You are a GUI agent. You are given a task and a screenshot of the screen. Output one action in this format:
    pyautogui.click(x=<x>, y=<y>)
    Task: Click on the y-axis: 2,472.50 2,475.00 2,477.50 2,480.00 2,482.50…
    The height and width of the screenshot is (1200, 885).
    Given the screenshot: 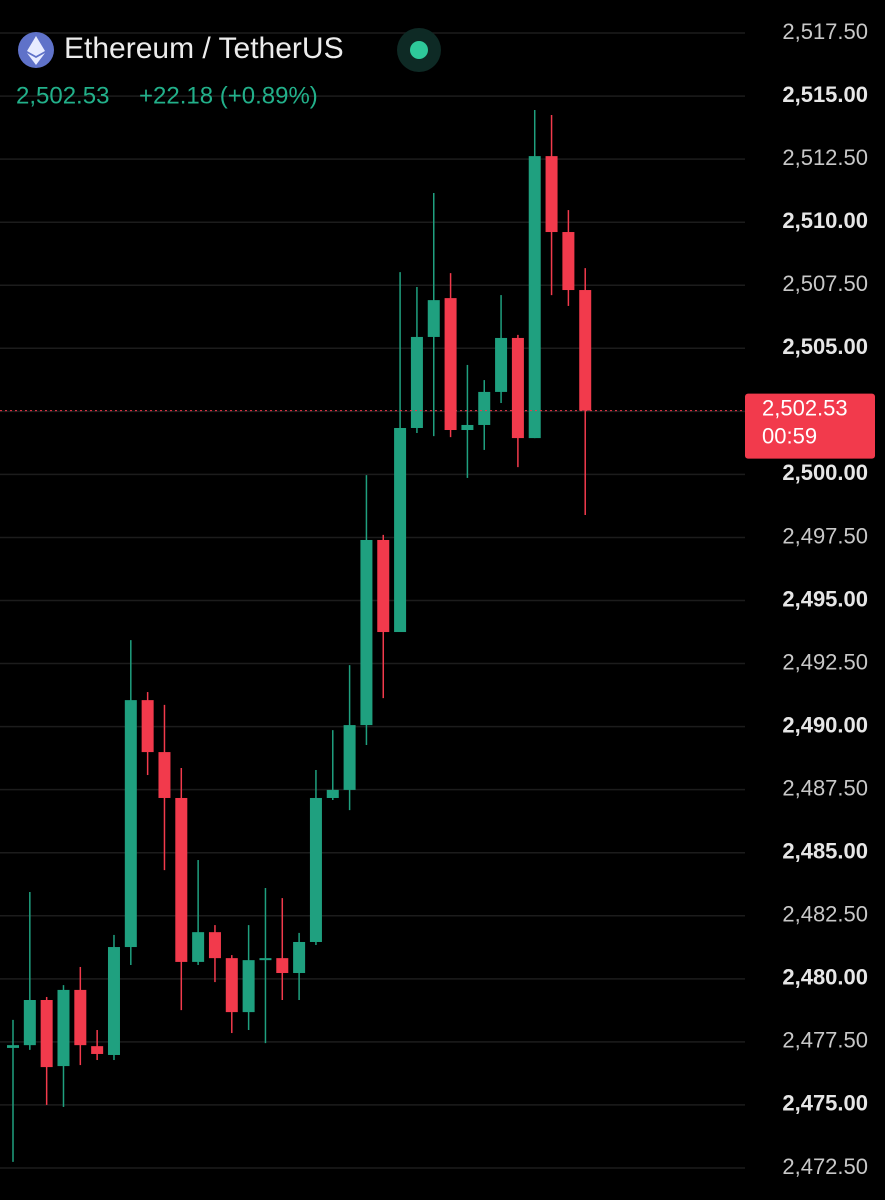 What is the action you would take?
    pyautogui.click(x=825, y=599)
    